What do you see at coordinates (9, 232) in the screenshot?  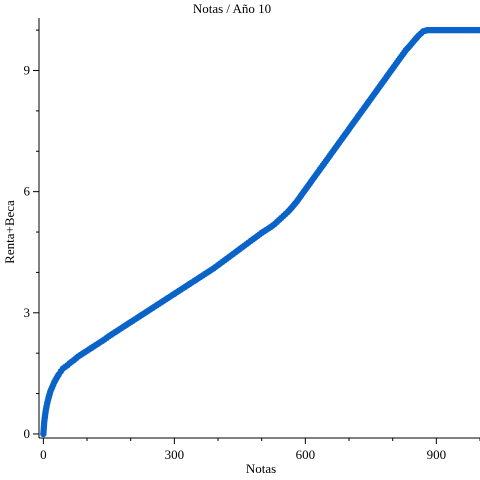 I see `y-axis-label: Renta+Beca` at bounding box center [9, 232].